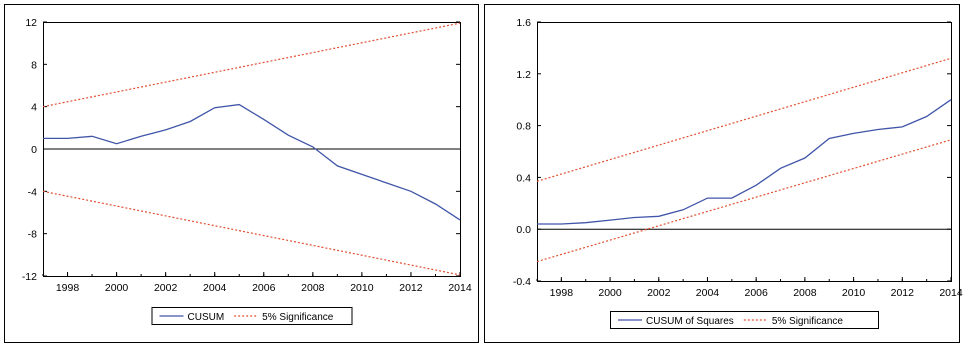 The image size is (964, 347). What do you see at coordinates (523, 230) in the screenshot?
I see `y-tick-label: 0.0` at bounding box center [523, 230].